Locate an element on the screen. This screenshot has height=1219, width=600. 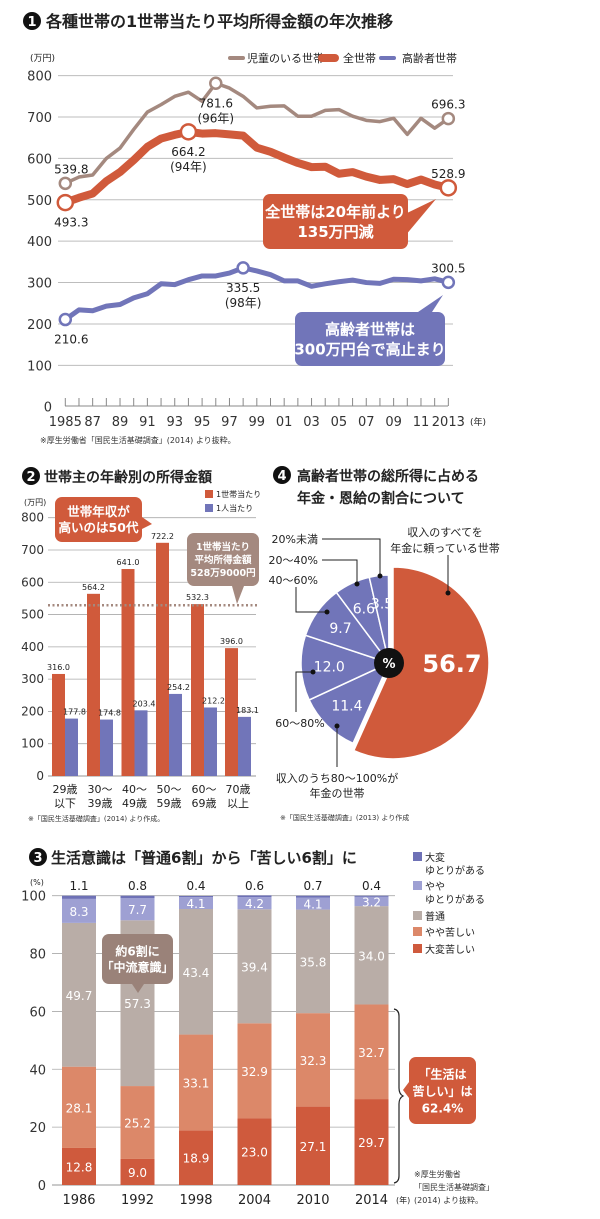
x-tick-label: 2004 is located at coordinates (254, 1200).